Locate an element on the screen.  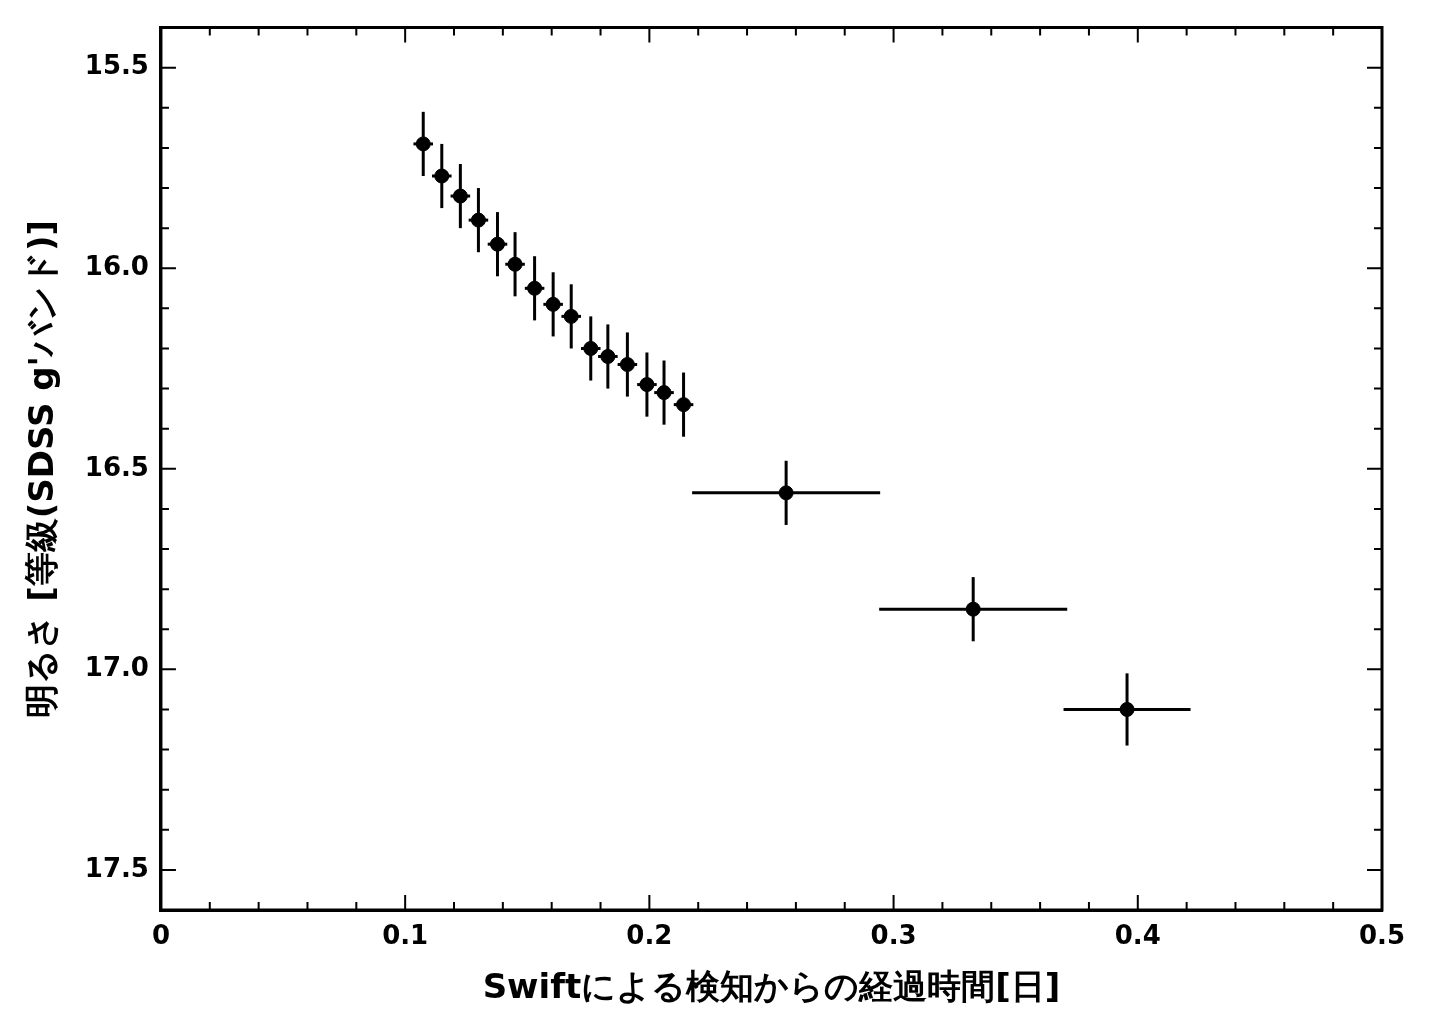
x-axis-title: Swiftによる検知からの経過時間[日] is located at coordinates (771, 986).